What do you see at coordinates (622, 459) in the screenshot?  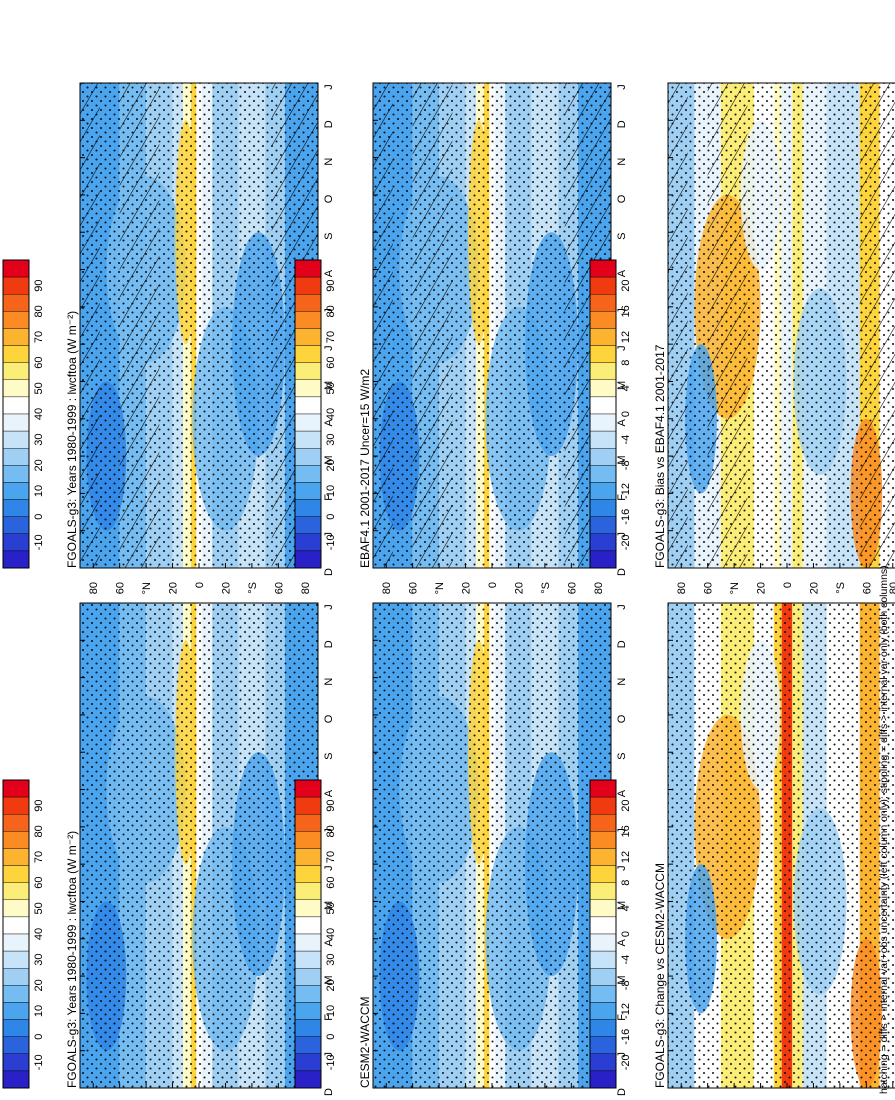 I see `month-tick-label: M` at bounding box center [622, 459].